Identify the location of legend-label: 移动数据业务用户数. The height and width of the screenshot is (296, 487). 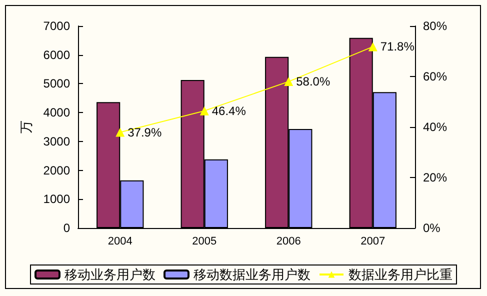
(252, 274).